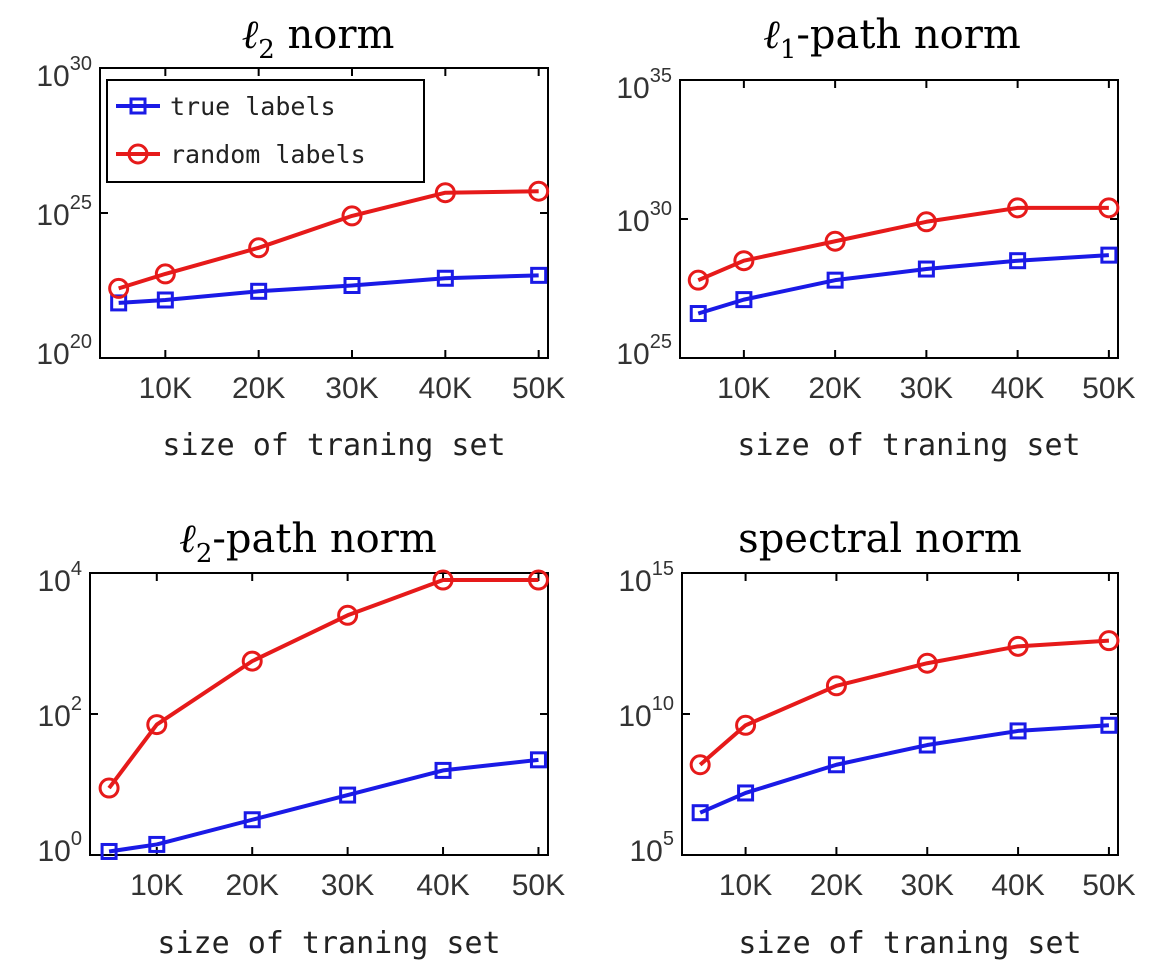 This screenshot has height=978, width=1162. I want to click on legend-label: true labels, so click(253, 106).